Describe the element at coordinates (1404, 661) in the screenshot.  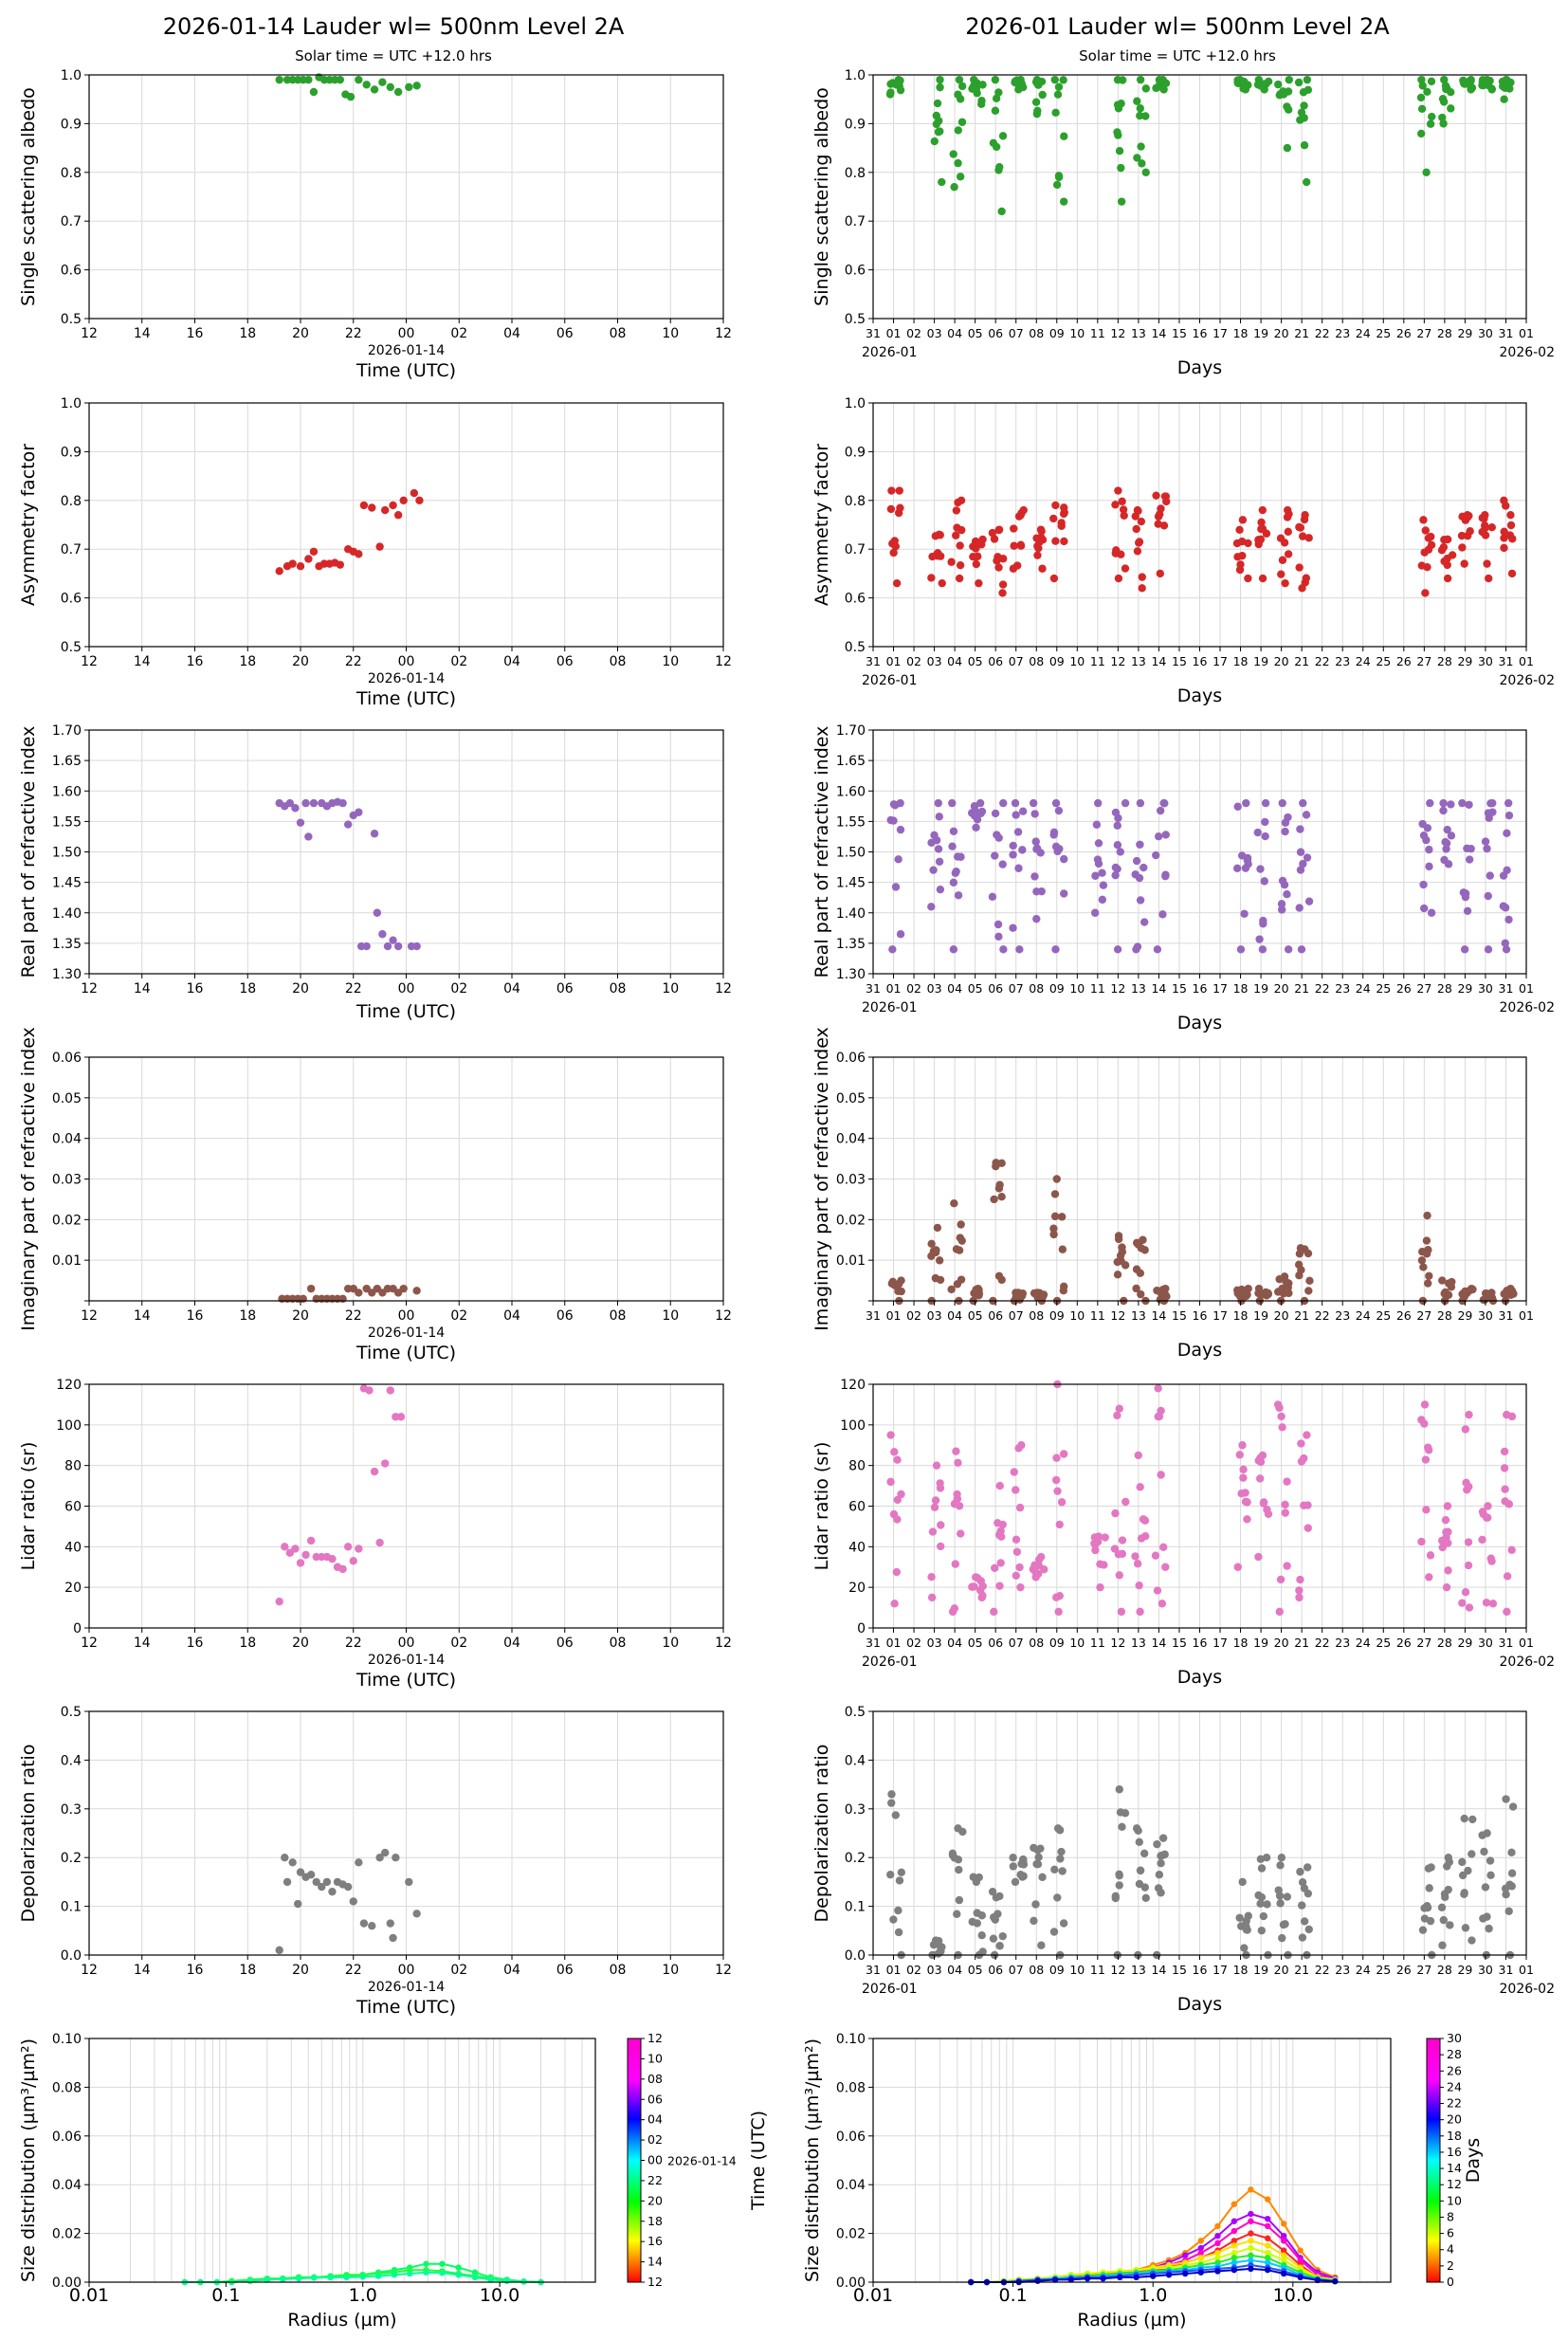
I see `x-tick-label: 26` at that location.